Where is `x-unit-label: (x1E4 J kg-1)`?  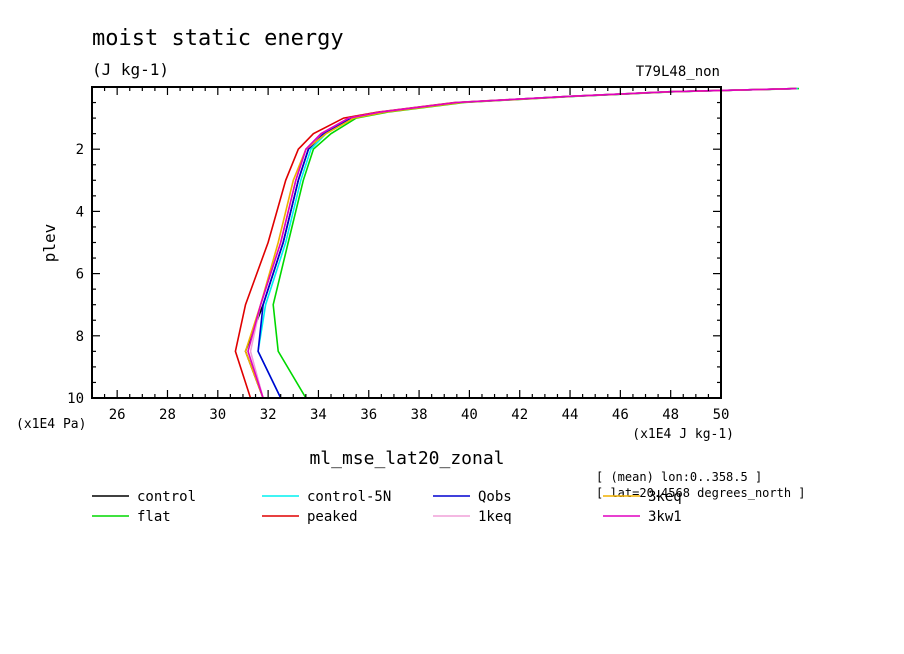
x-unit-label: (x1E4 J kg-1) is located at coordinates (683, 434).